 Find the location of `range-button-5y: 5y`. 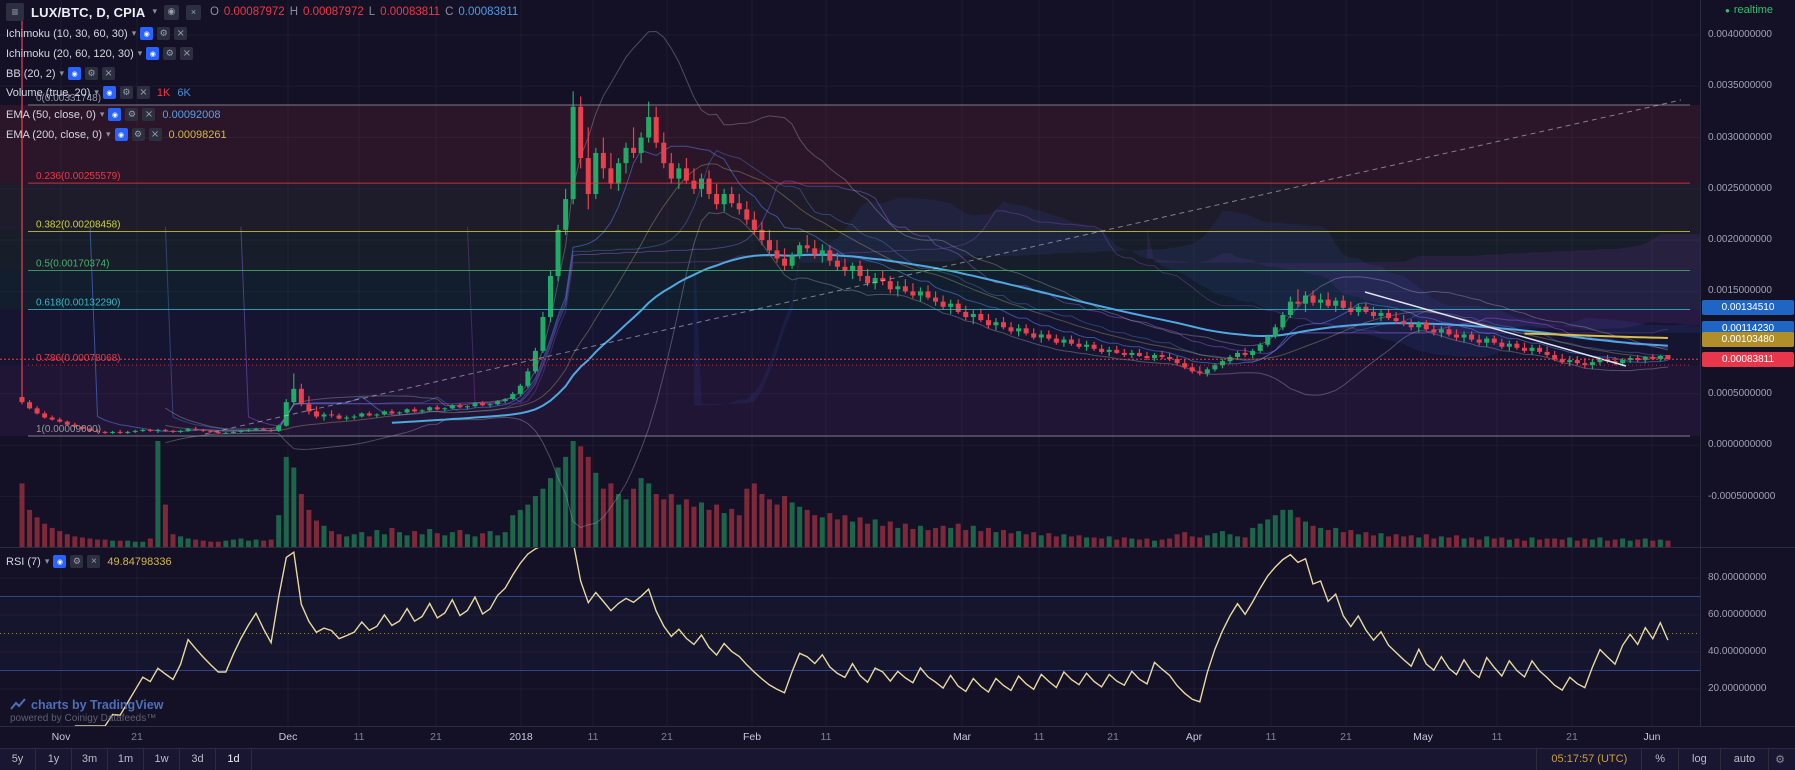

range-button-5y: 5y is located at coordinates (18, 759).